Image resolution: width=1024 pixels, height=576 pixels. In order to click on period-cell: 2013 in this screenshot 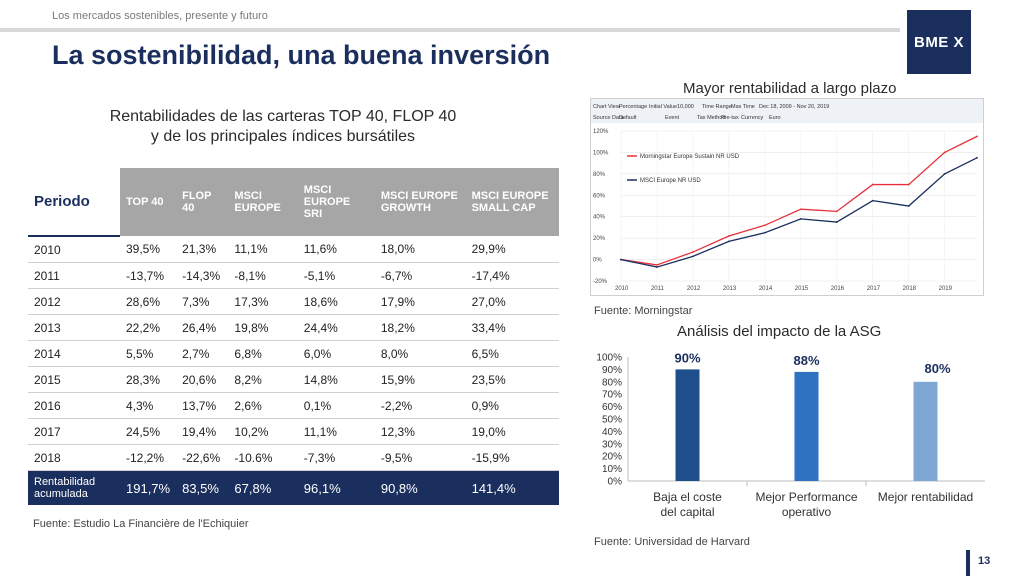, I will do `click(74, 327)`.